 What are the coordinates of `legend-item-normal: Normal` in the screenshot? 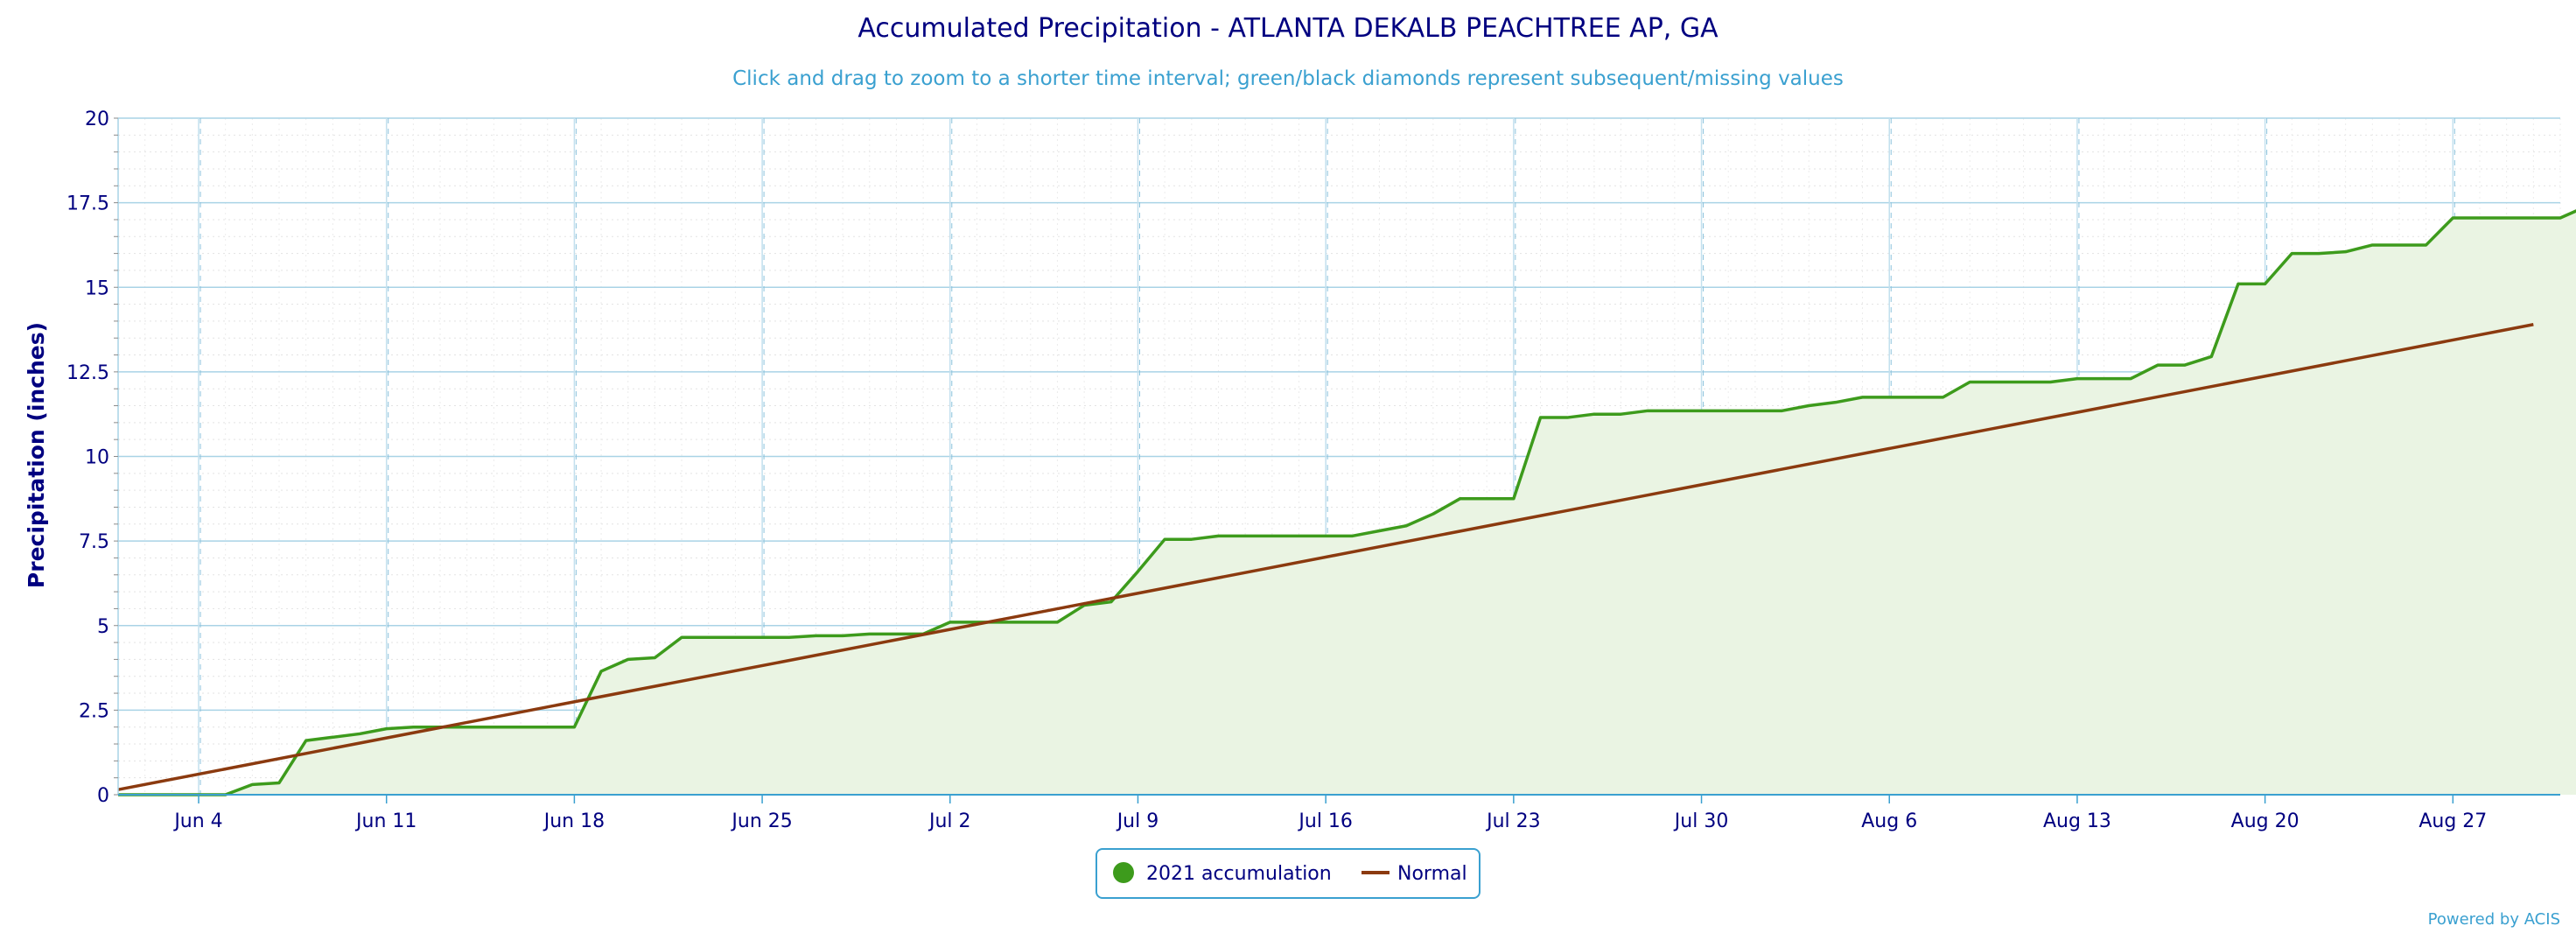 It's located at (1414, 874).